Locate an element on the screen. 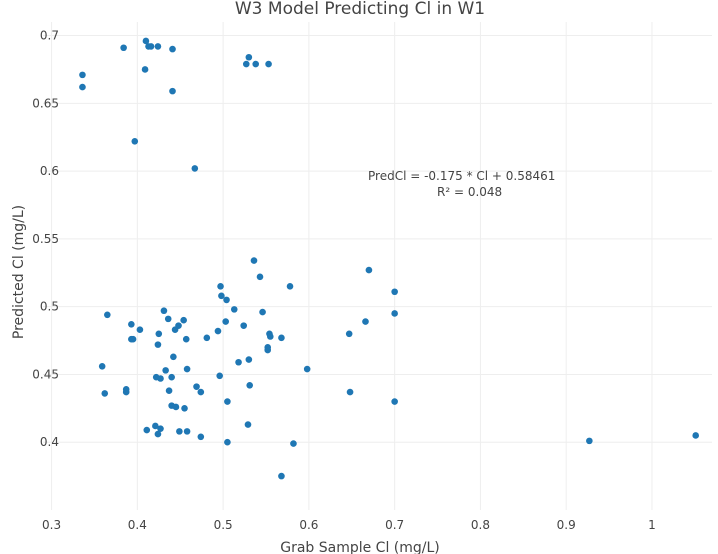 The height and width of the screenshot is (554, 718). x-tick-label: 0.3 is located at coordinates (51, 525).